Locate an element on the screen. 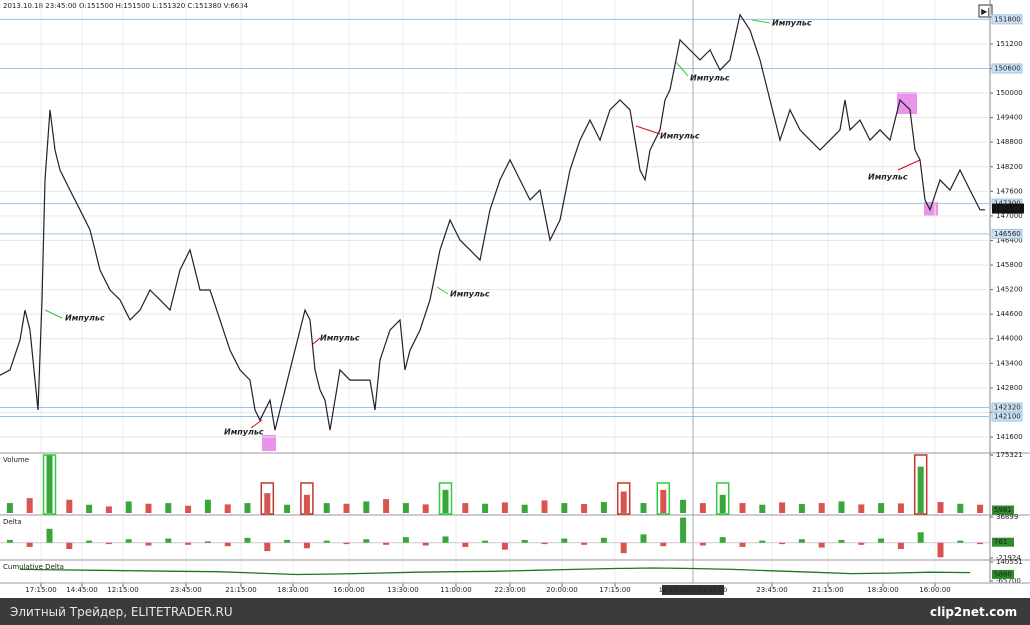 The image size is (1030, 625). y-tick-label: 147000 is located at coordinates (1009, 216).